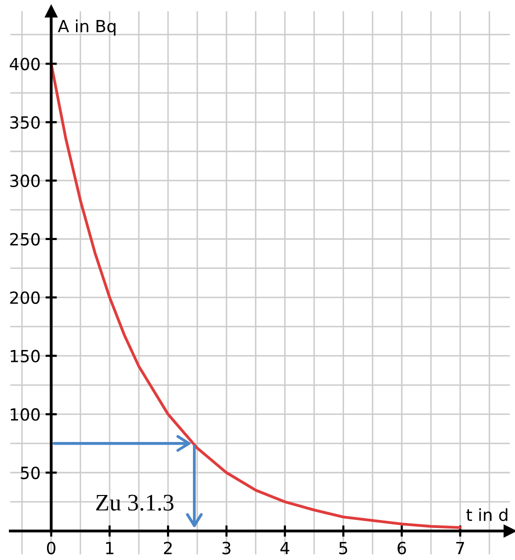 This screenshot has width=515, height=560. Describe the element at coordinates (51, 548) in the screenshot. I see `x-tick-label: 0` at that location.